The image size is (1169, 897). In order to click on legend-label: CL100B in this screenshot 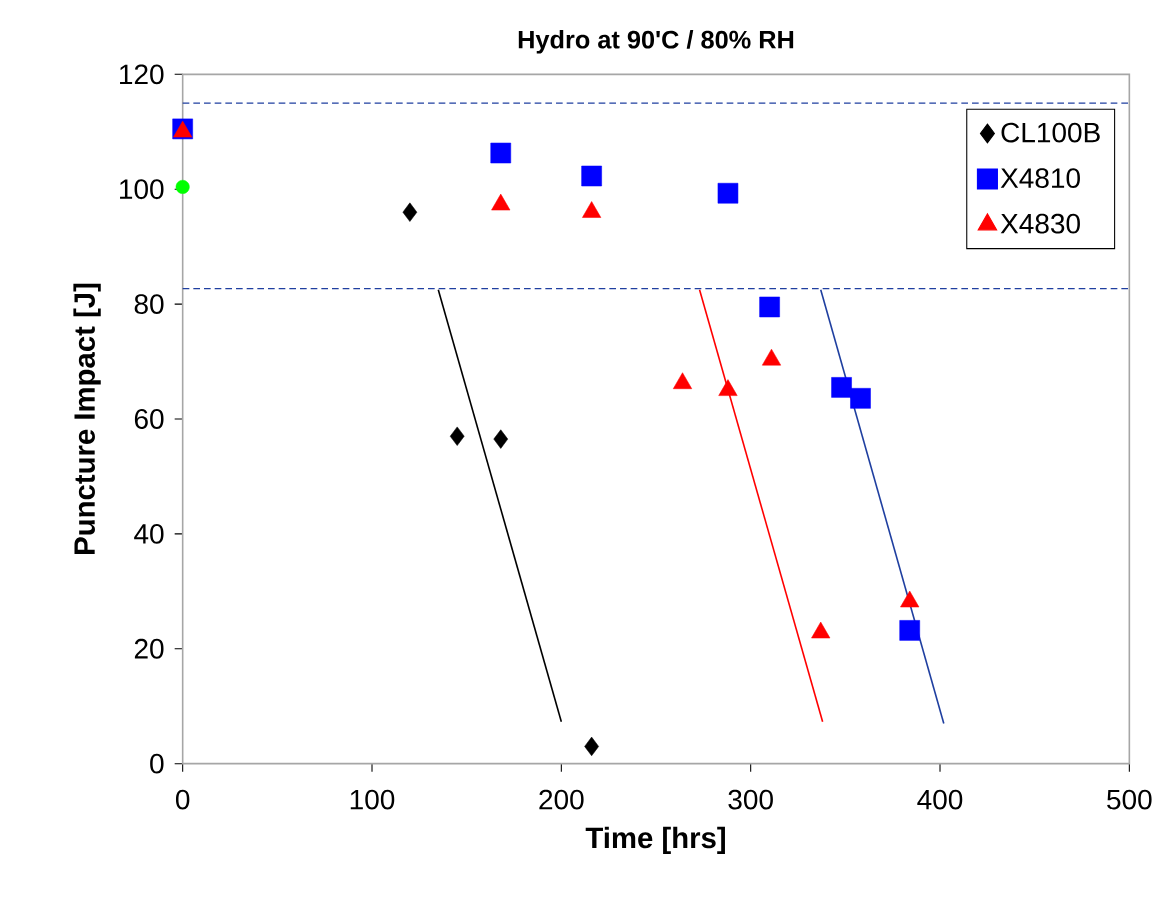, I will do `click(1050, 132)`.